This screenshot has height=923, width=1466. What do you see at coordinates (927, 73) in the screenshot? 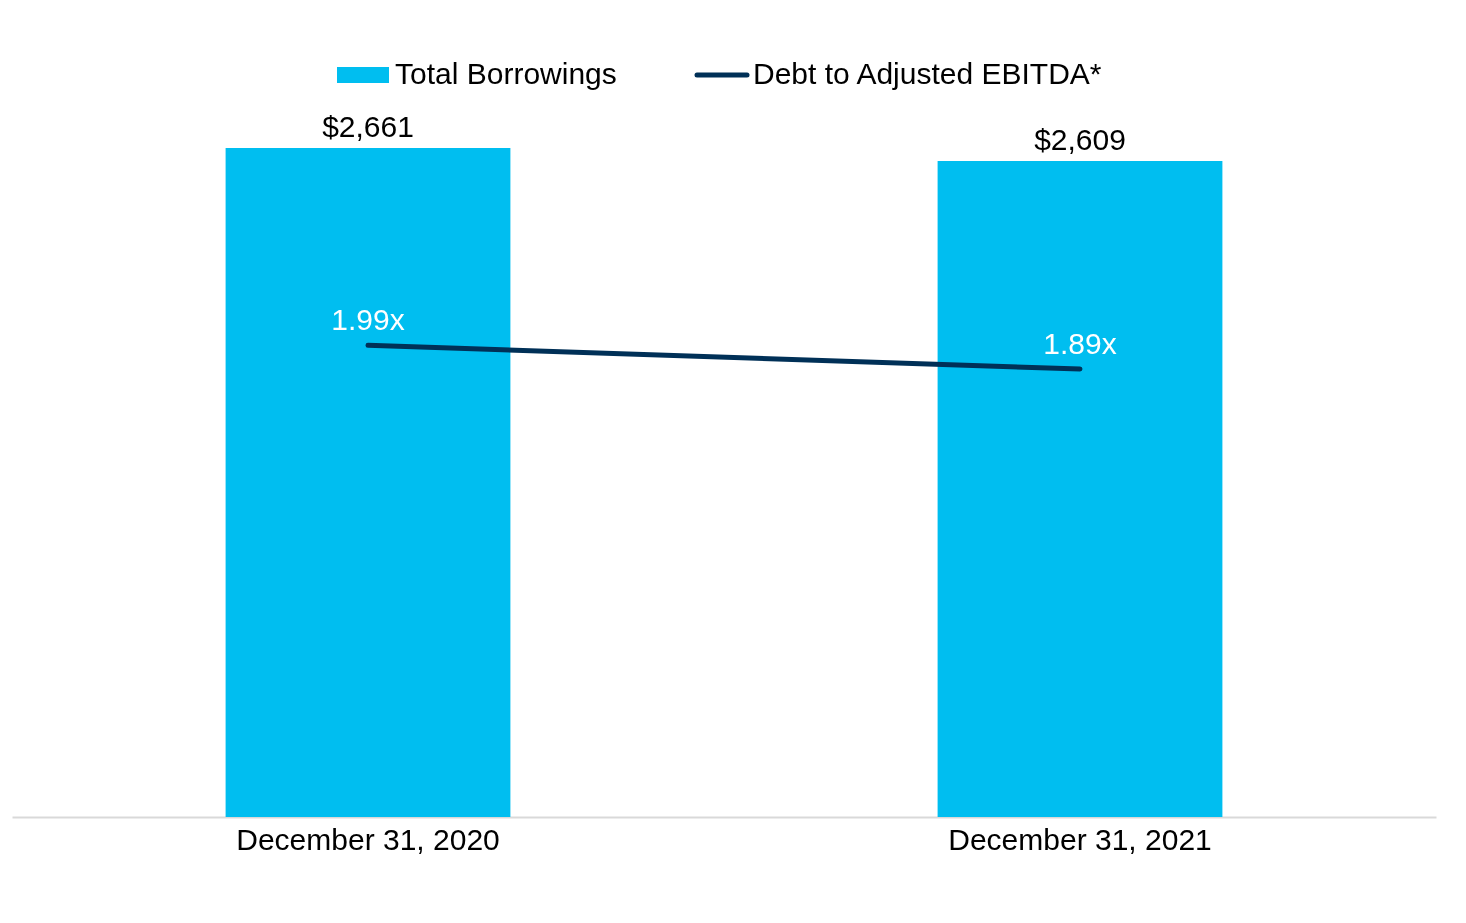
I see `legend-label: Debt to Adjusted EBITDA*` at bounding box center [927, 73].